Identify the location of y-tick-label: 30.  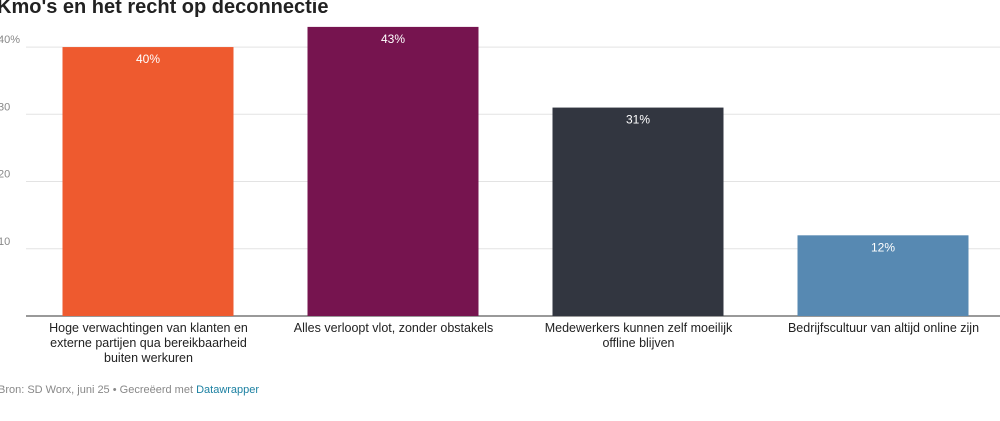
(5, 107).